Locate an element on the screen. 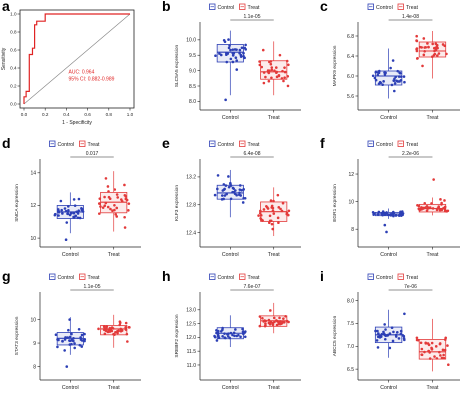 The image size is (474, 400). x-tick-label: Treat is located at coordinates (432, 388).